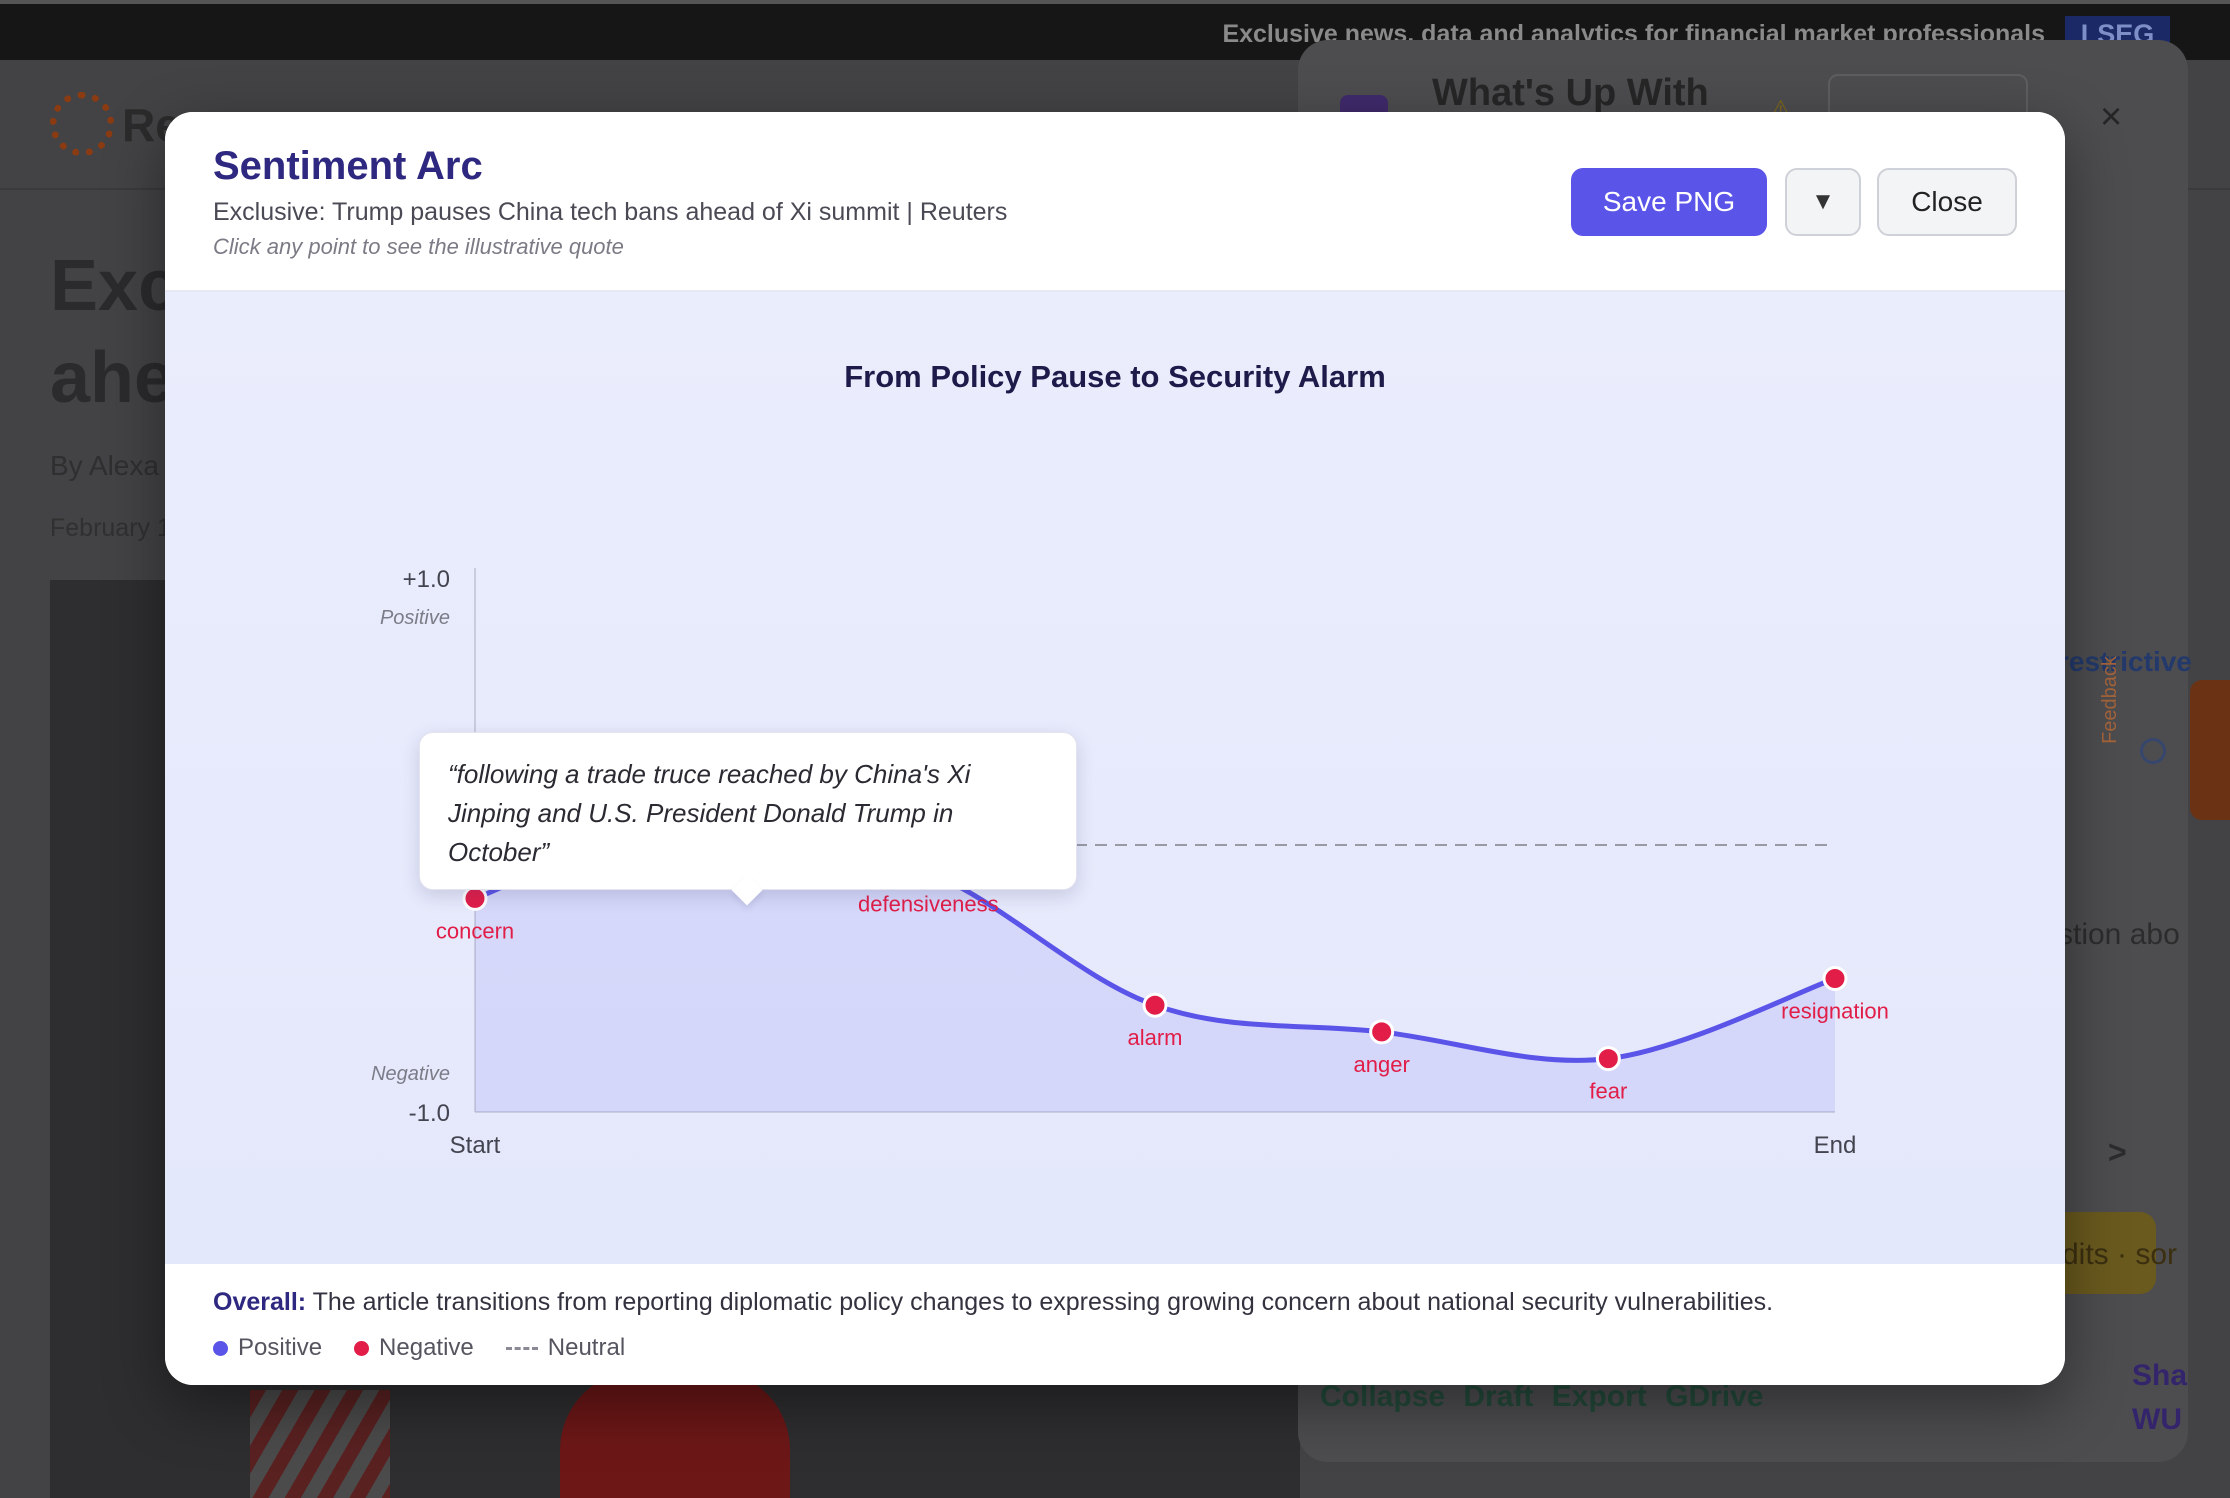 This screenshot has height=1498, width=2230. I want to click on legend-negative: Negative, so click(414, 1348).